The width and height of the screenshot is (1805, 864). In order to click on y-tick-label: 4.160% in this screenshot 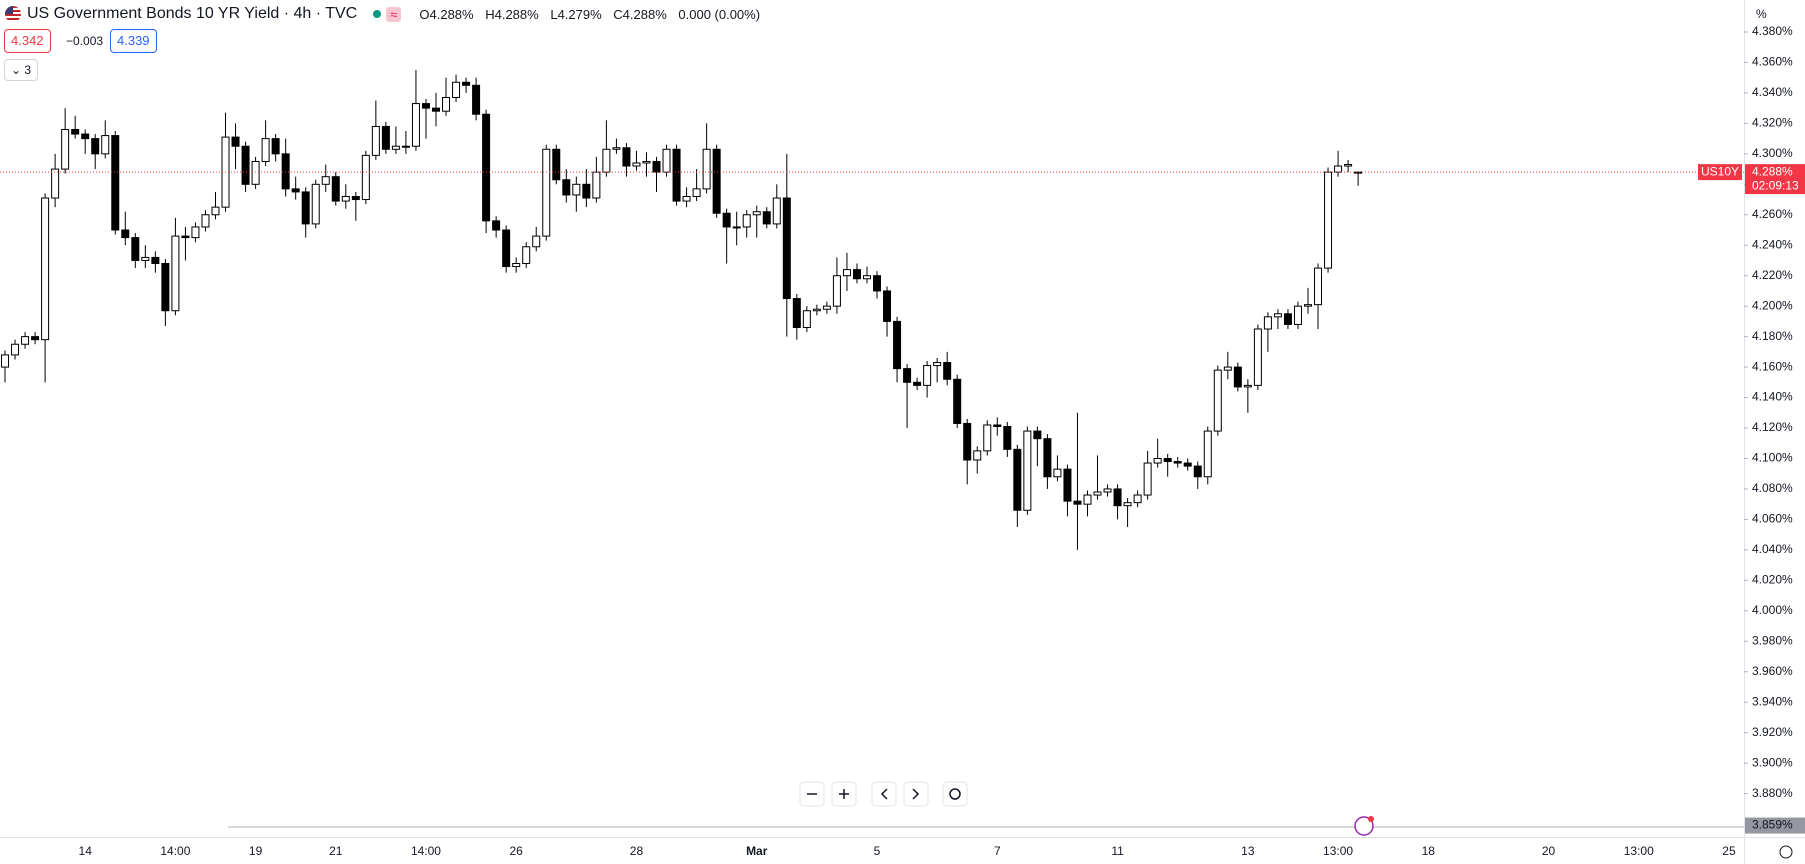, I will do `click(1772, 366)`.